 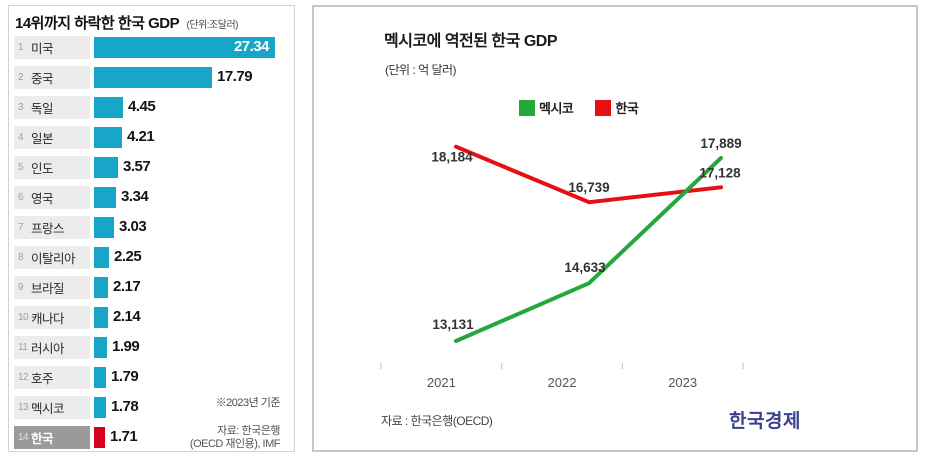 I want to click on left-source-line1: 자료: 한국은행, so click(x=248, y=431).